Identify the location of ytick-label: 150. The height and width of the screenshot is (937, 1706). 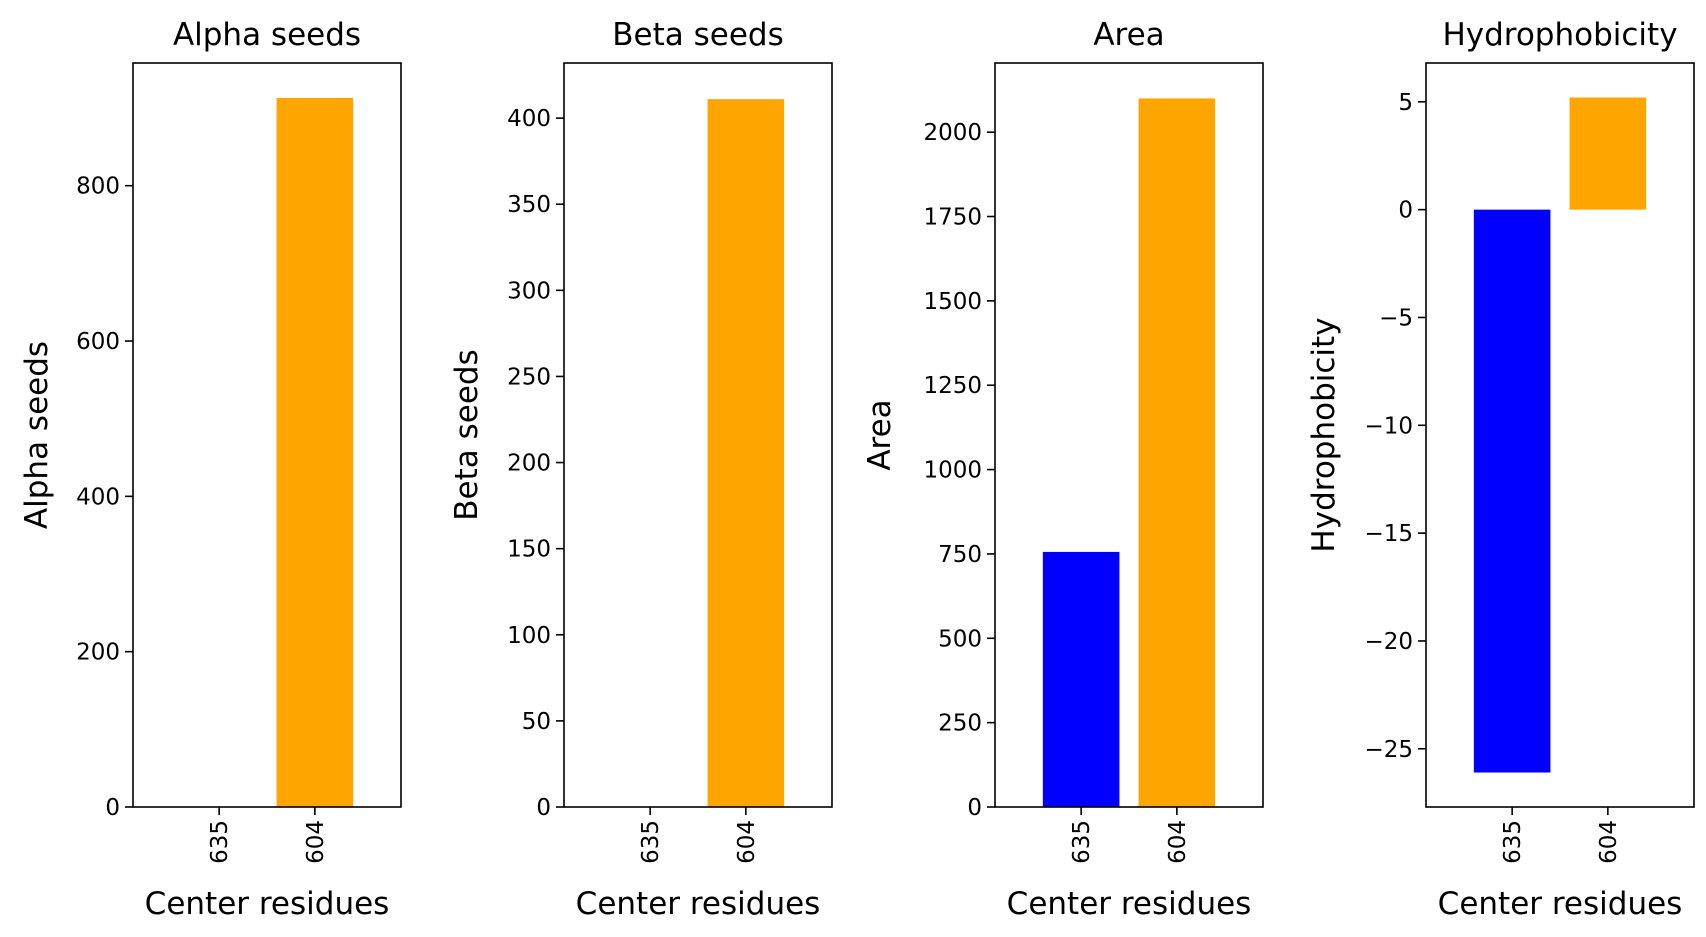
(529, 550).